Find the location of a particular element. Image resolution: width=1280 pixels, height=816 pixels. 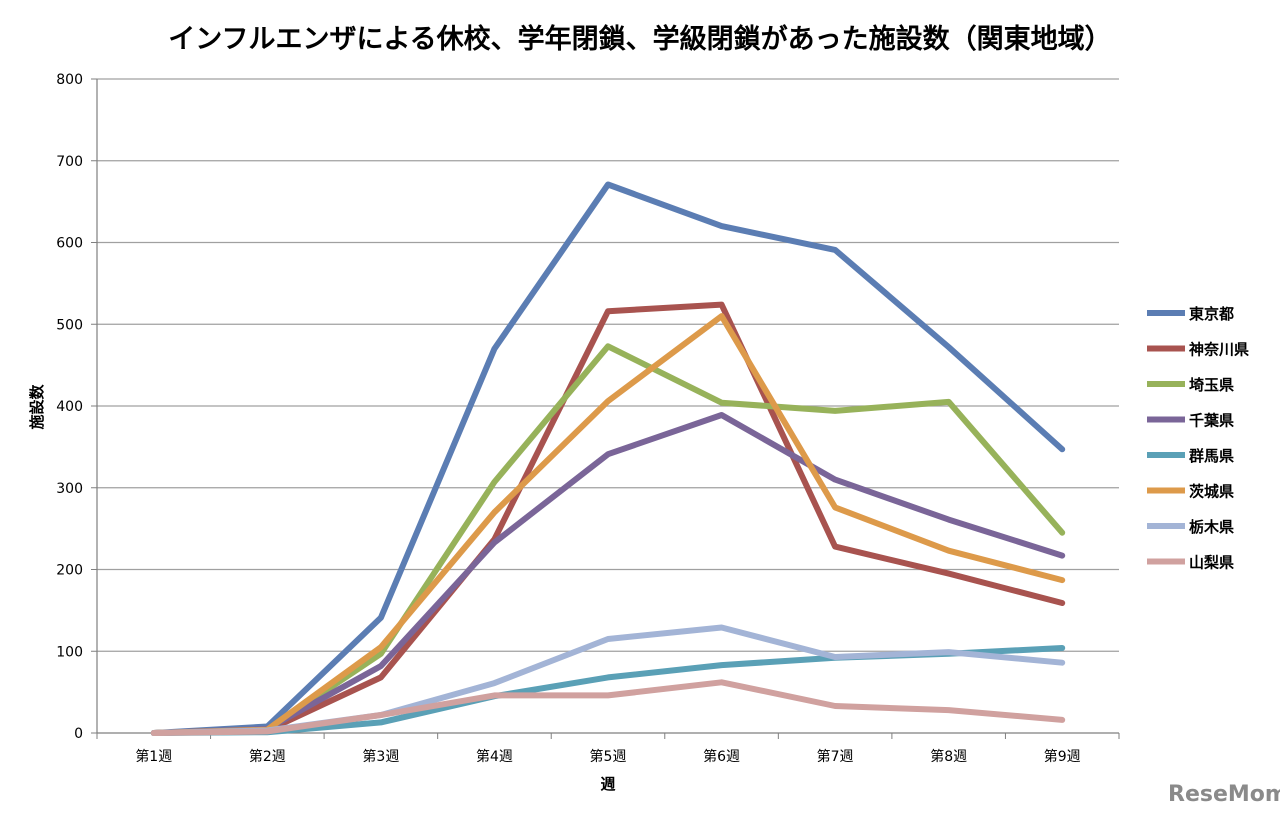

chart-title: インフルエンザによる休校、学年閉鎖、学級閉鎖があった施設数（関東地域） is located at coordinates (639, 39).